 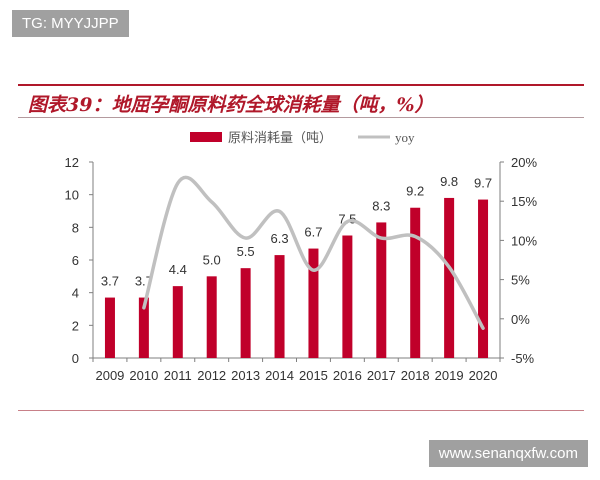 I want to click on bar-data-label: 6.7, so click(x=313, y=232).